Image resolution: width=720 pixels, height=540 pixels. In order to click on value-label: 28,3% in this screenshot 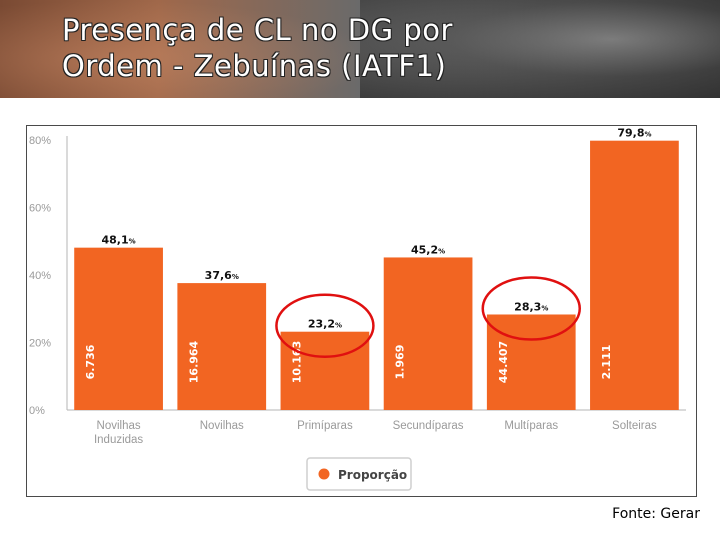, I will do `click(531, 306)`.